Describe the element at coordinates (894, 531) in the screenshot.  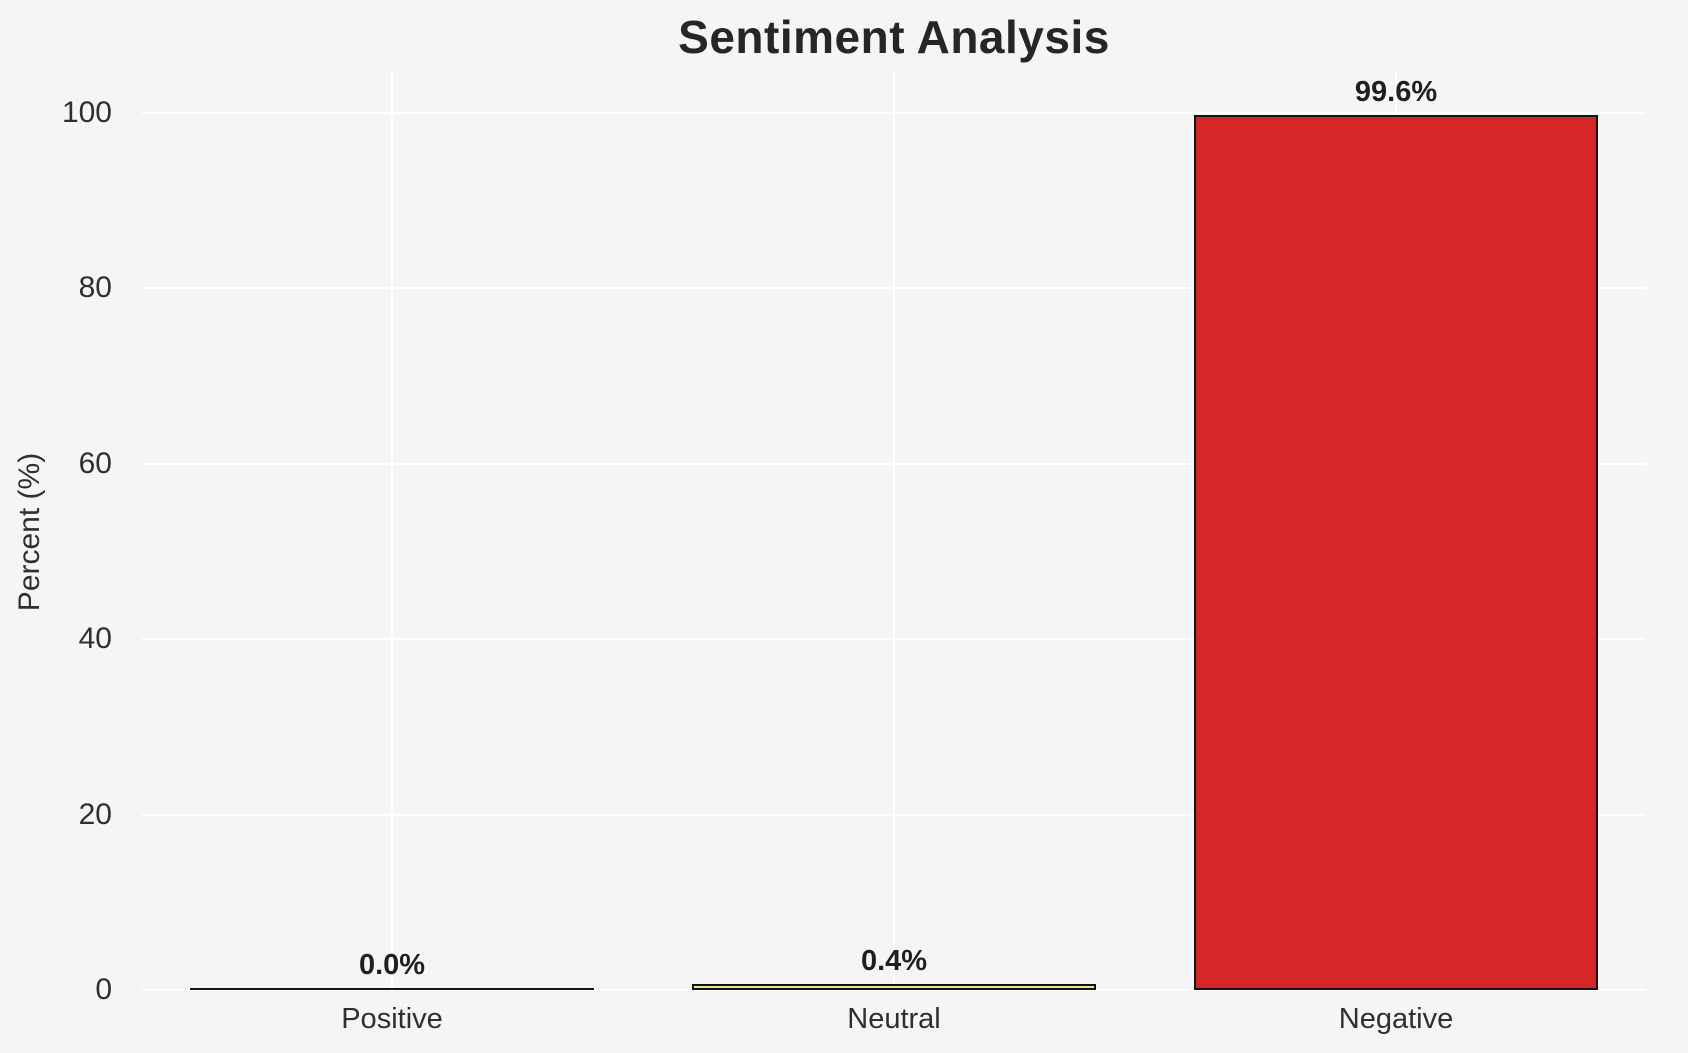
I see `gridline-x-neutral` at that location.